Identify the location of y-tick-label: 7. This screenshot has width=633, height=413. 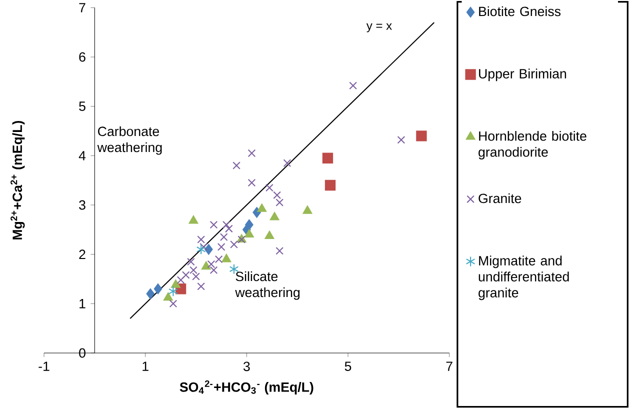
(82, 7).